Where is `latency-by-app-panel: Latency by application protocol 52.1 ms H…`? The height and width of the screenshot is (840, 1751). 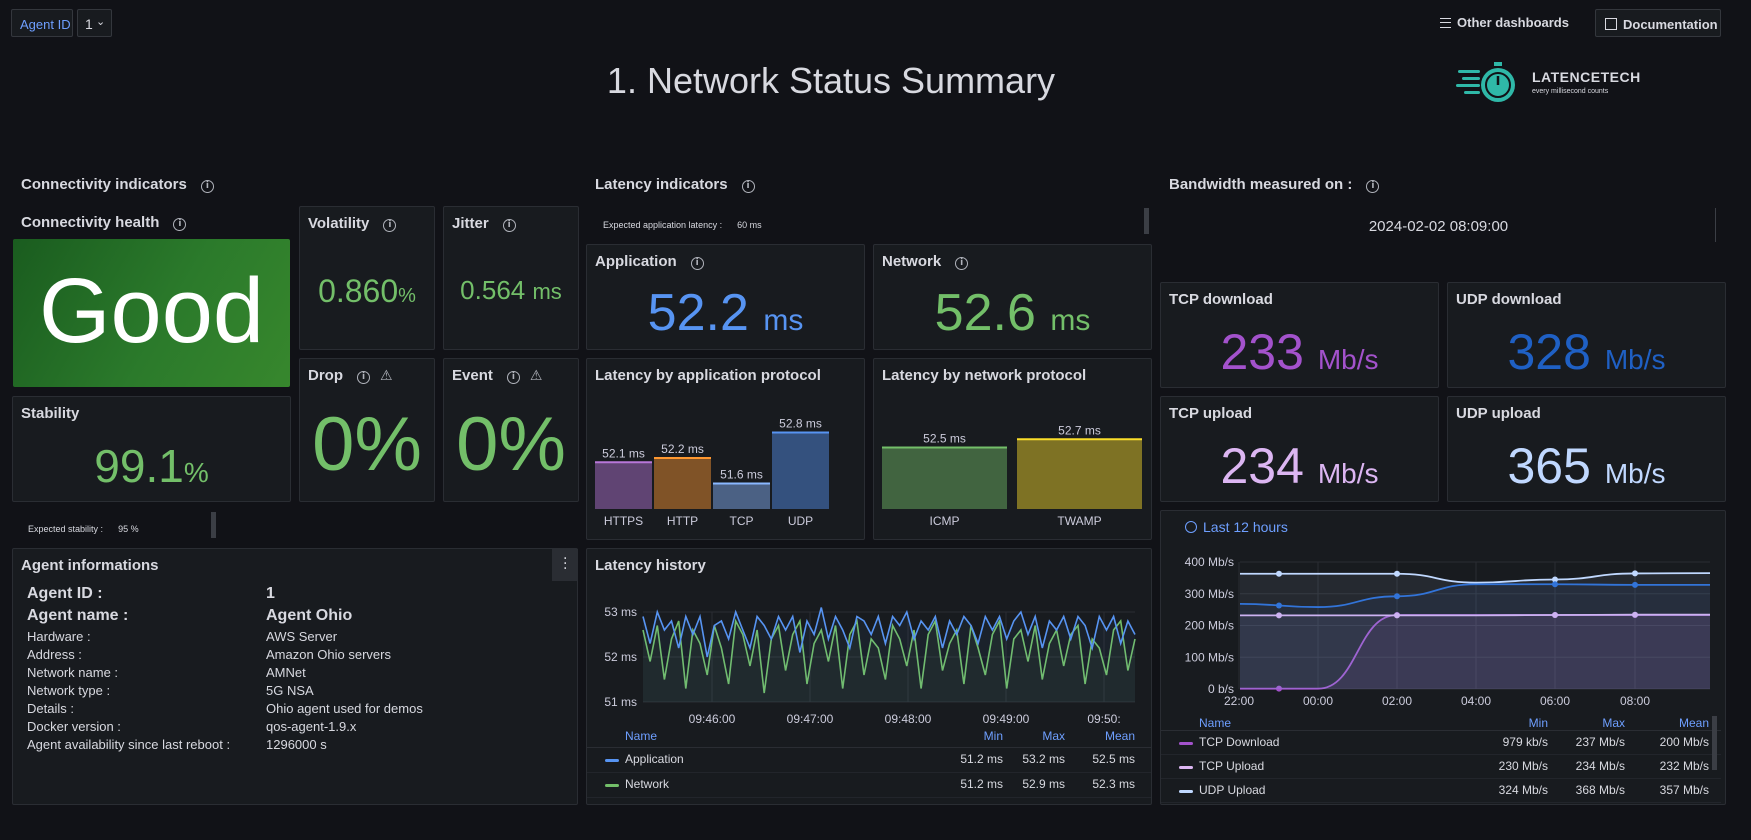 latency-by-app-panel: Latency by application protocol 52.1 ms H… is located at coordinates (725, 449).